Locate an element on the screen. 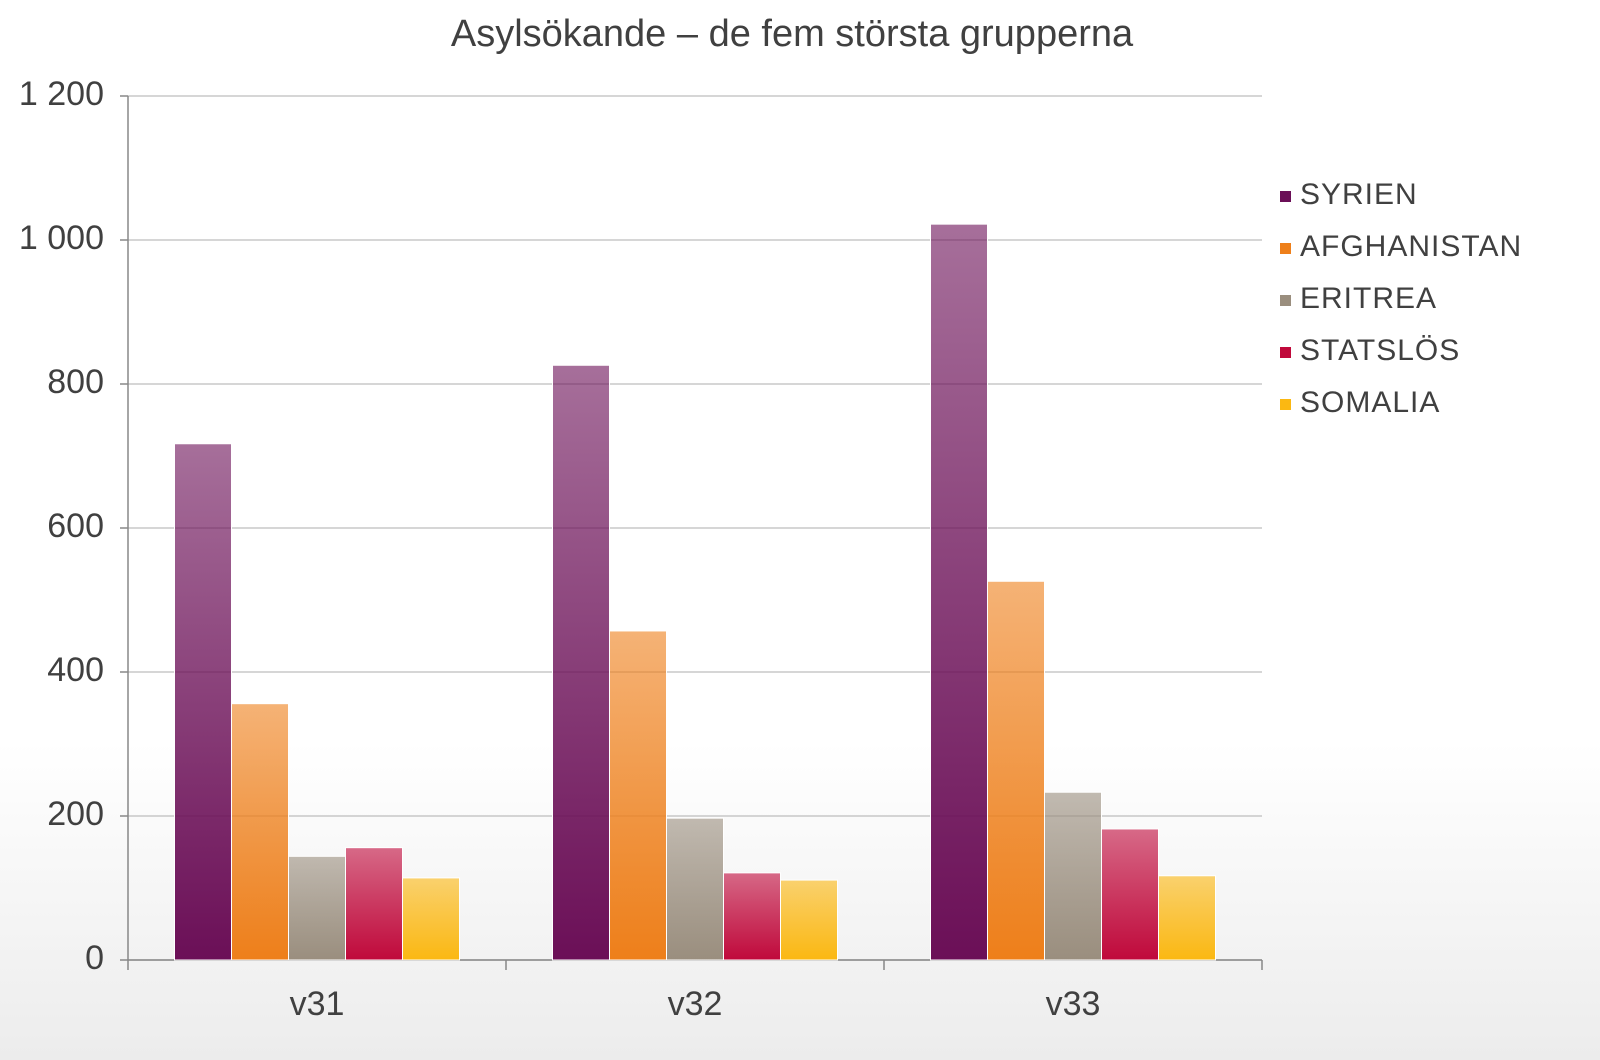 Image resolution: width=1600 pixels, height=1060 pixels. y-tick-label: 0 is located at coordinates (94, 958).